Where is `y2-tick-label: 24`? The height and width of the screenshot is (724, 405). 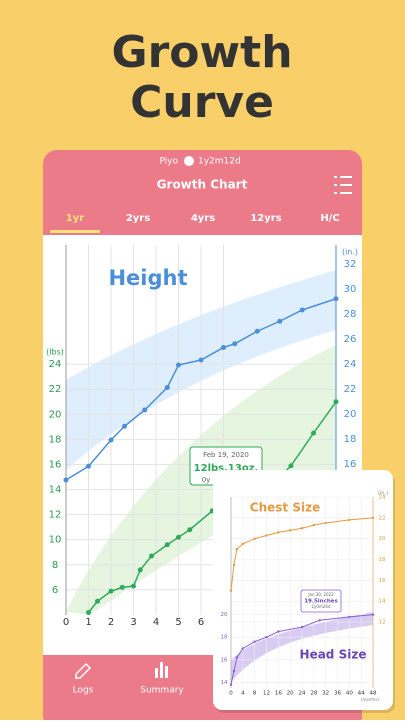 y2-tick-label: 24 is located at coordinates (350, 364).